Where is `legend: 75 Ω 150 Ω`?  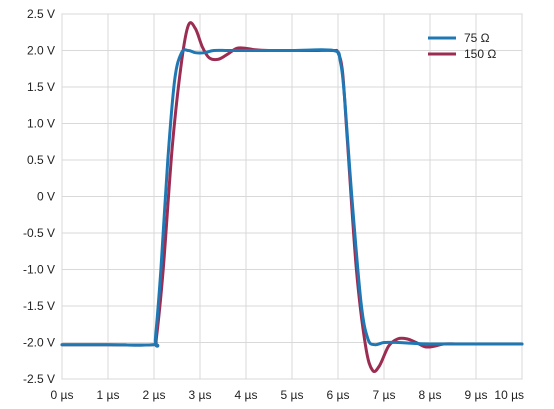
legend: 75 Ω 150 Ω is located at coordinates (462, 46).